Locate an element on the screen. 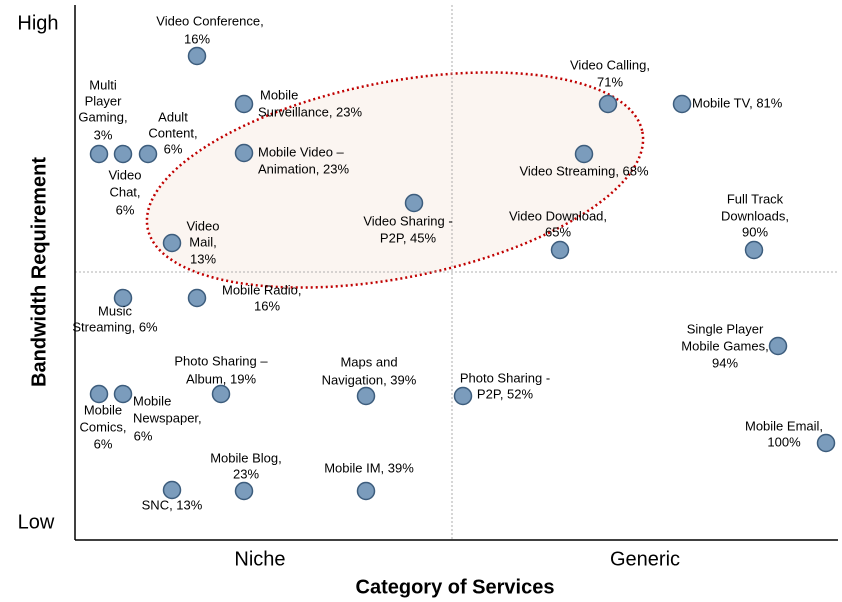 The width and height of the screenshot is (842, 602). service-label: Photo Sharing - is located at coordinates (505, 377).